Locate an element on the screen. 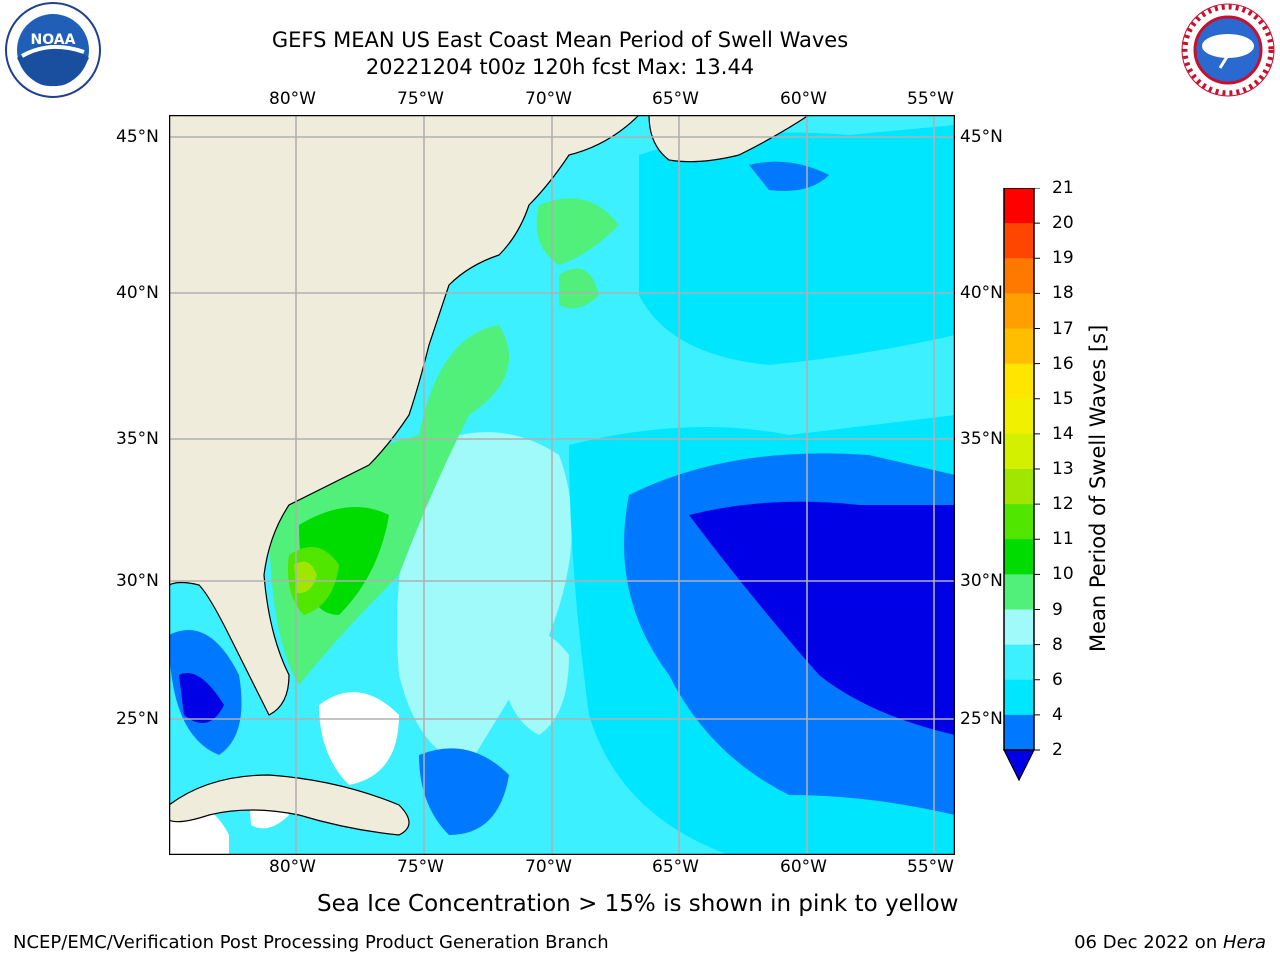  colorbar-tick-label: 15 is located at coordinates (1063, 398).